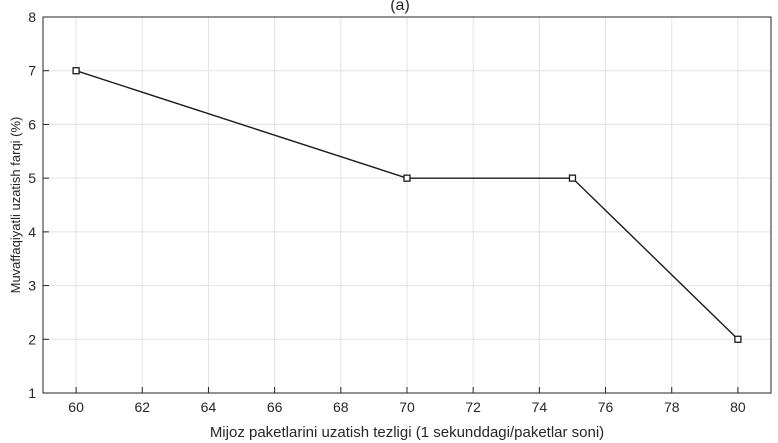 The height and width of the screenshot is (443, 778). Describe the element at coordinates (38, 205) in the screenshot. I see `y-tick-labels: 1 2 3 4 5 6 7 8` at that location.